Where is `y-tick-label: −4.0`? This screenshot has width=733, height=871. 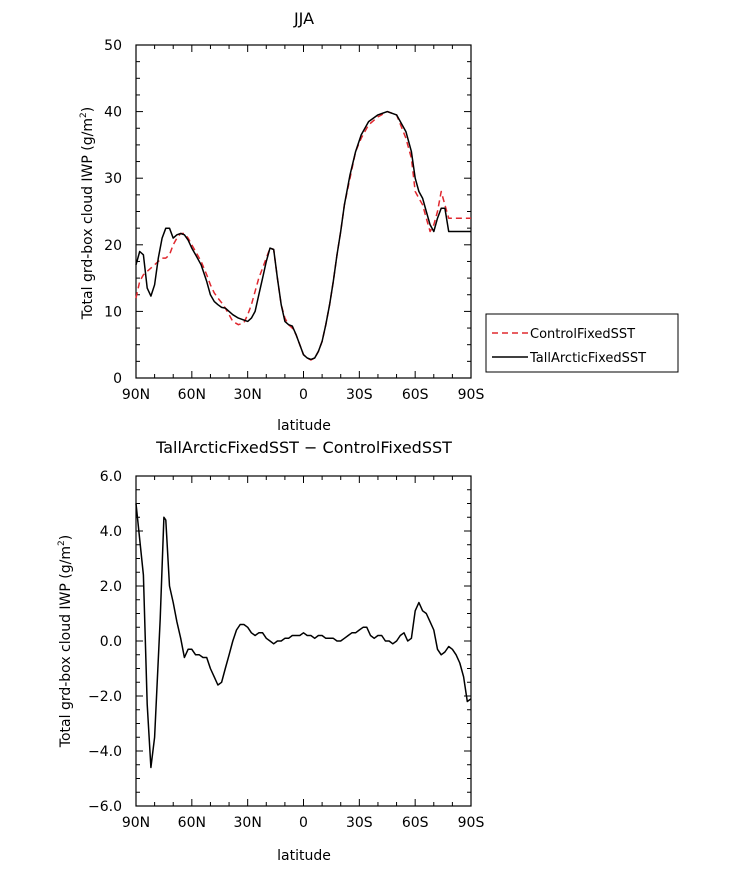
y-tick-label: −4.0 is located at coordinates (105, 752).